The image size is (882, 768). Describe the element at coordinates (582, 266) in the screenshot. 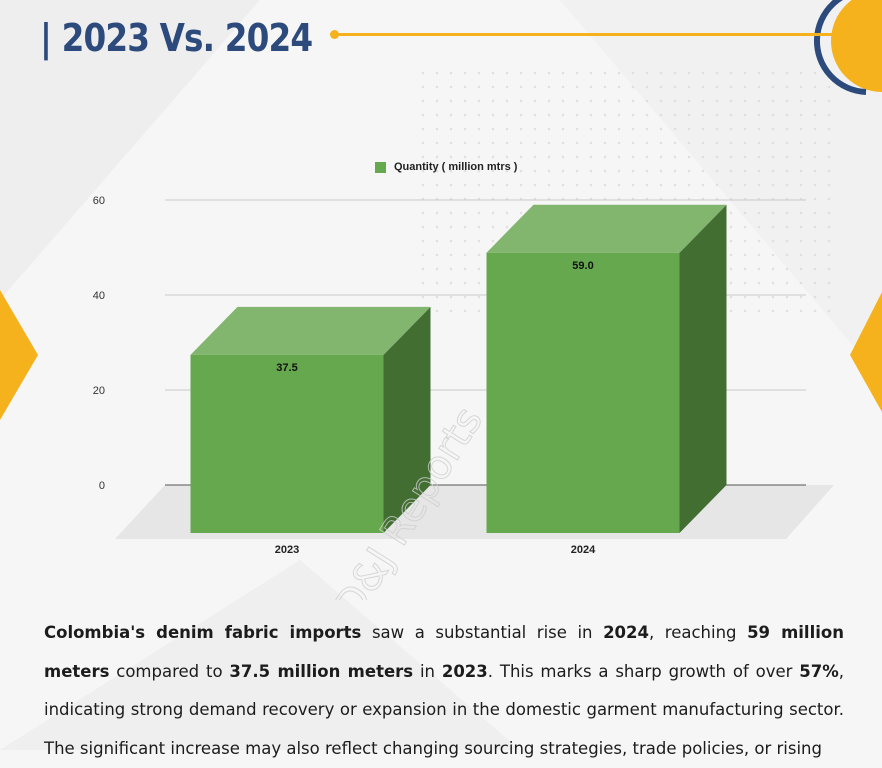

I see `data-label: 59.0` at that location.